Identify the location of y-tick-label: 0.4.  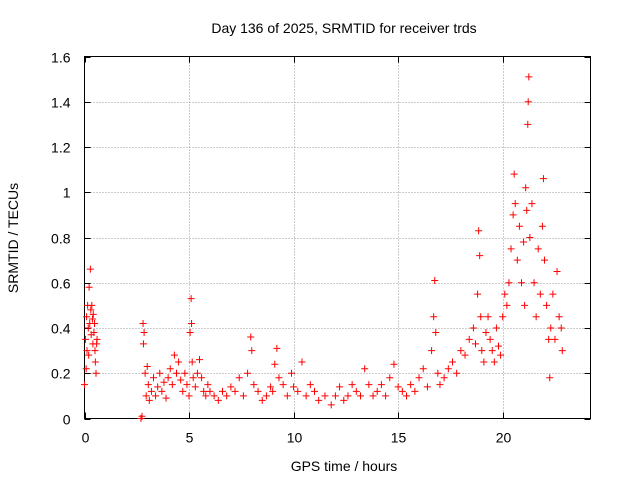
(61, 329).